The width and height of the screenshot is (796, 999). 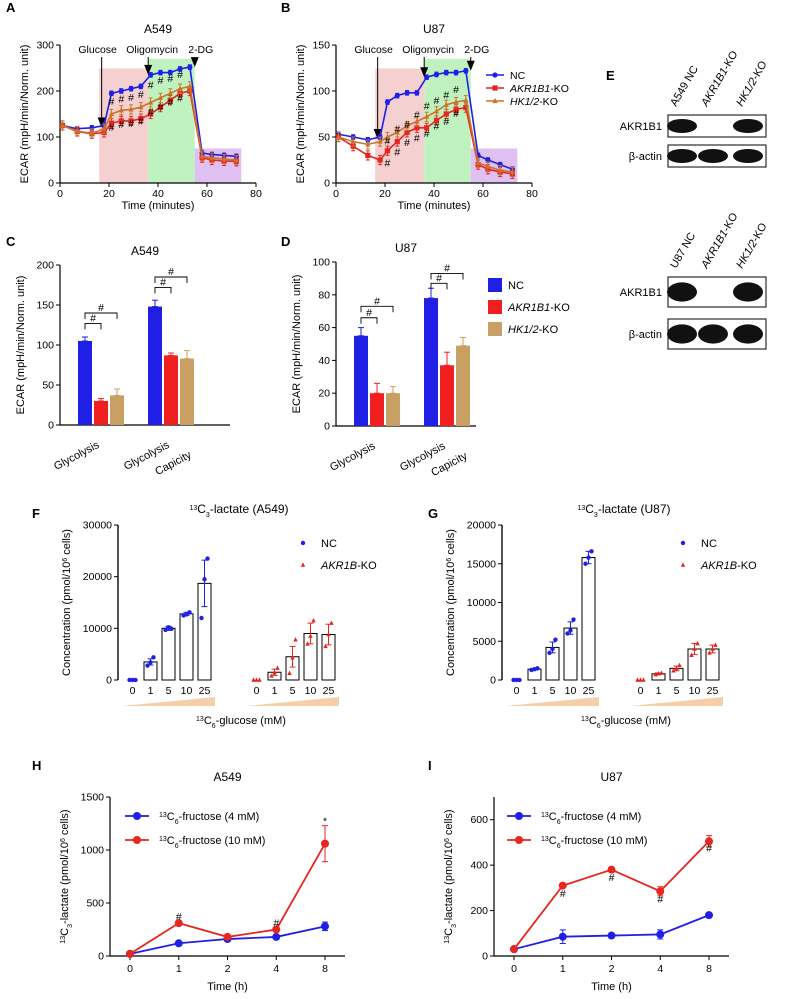 What do you see at coordinates (241, 722) in the screenshot?
I see `x-axis-label: 13C6-glucose (mM)` at bounding box center [241, 722].